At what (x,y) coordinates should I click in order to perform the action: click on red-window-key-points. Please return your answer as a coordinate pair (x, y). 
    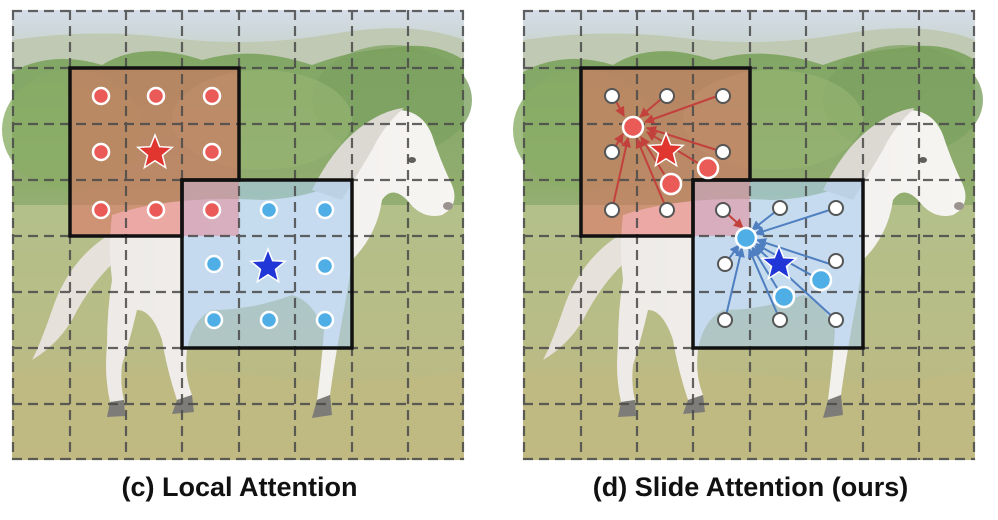
    Looking at the image, I should click on (667, 153).